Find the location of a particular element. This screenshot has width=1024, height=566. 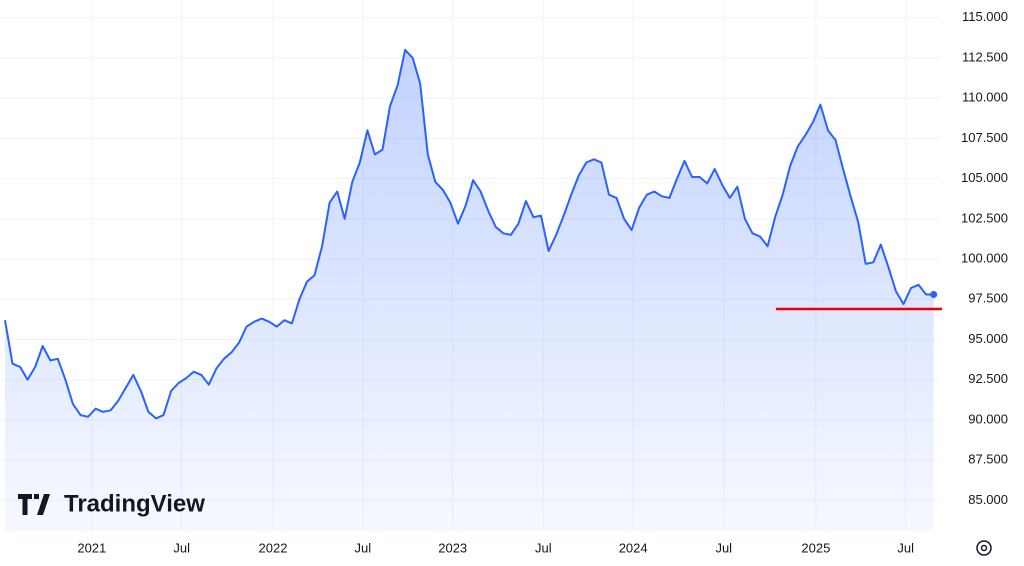

y-tick-label: 95.000 is located at coordinates (988, 338).